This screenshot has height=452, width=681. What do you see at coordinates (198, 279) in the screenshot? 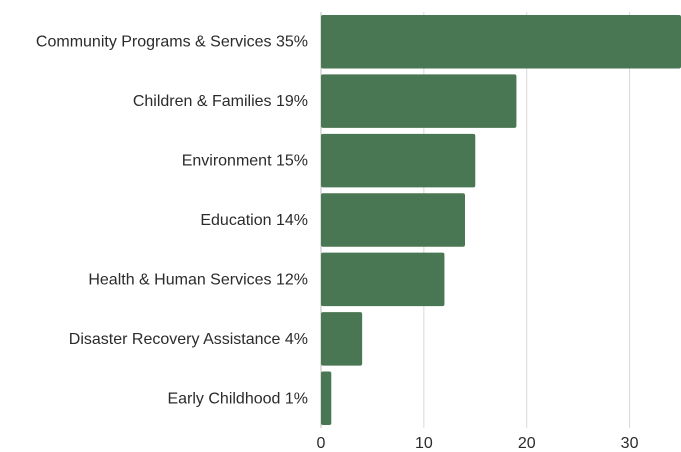
I see `category-label: Health & Human Services 12%` at bounding box center [198, 279].